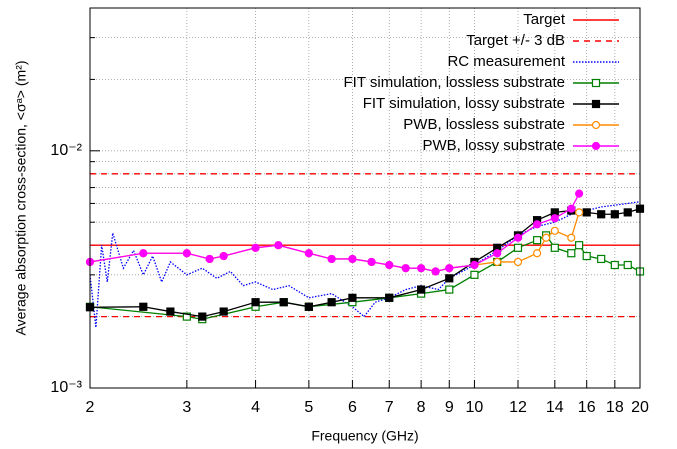  I want to click on series-line, so click(334, 242).